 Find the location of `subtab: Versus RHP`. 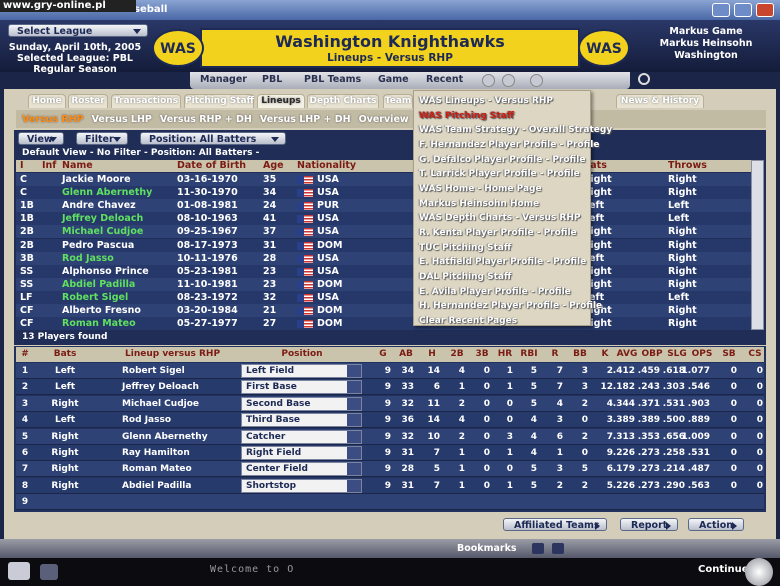

subtab: Versus RHP is located at coordinates (53, 119).